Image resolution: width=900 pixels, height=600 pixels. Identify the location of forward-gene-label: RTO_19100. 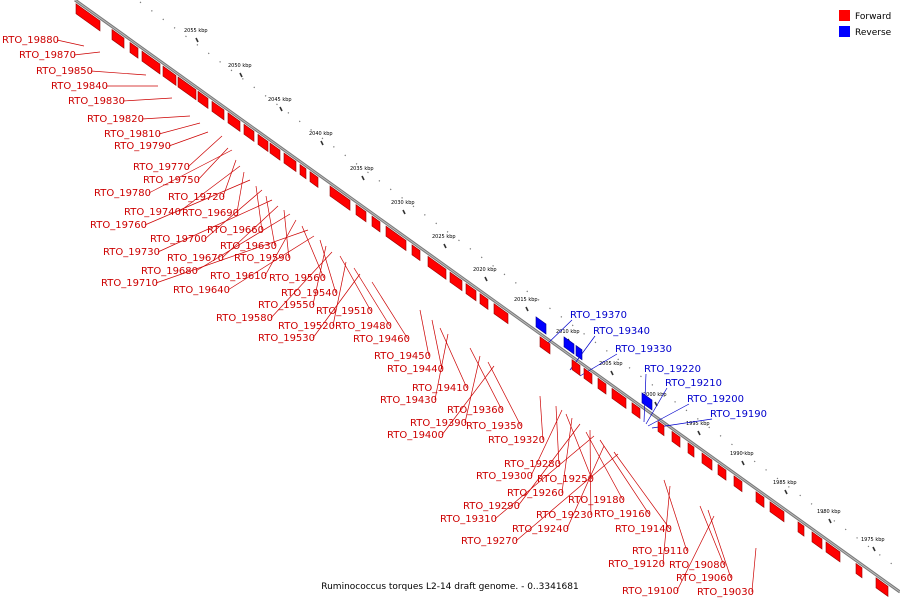
(650, 591).